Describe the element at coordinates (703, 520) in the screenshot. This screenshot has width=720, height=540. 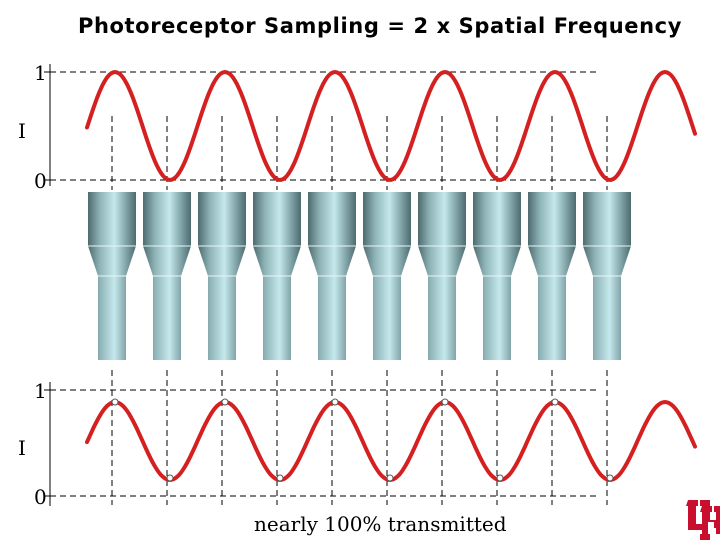
I see `uh-logo-icon` at that location.